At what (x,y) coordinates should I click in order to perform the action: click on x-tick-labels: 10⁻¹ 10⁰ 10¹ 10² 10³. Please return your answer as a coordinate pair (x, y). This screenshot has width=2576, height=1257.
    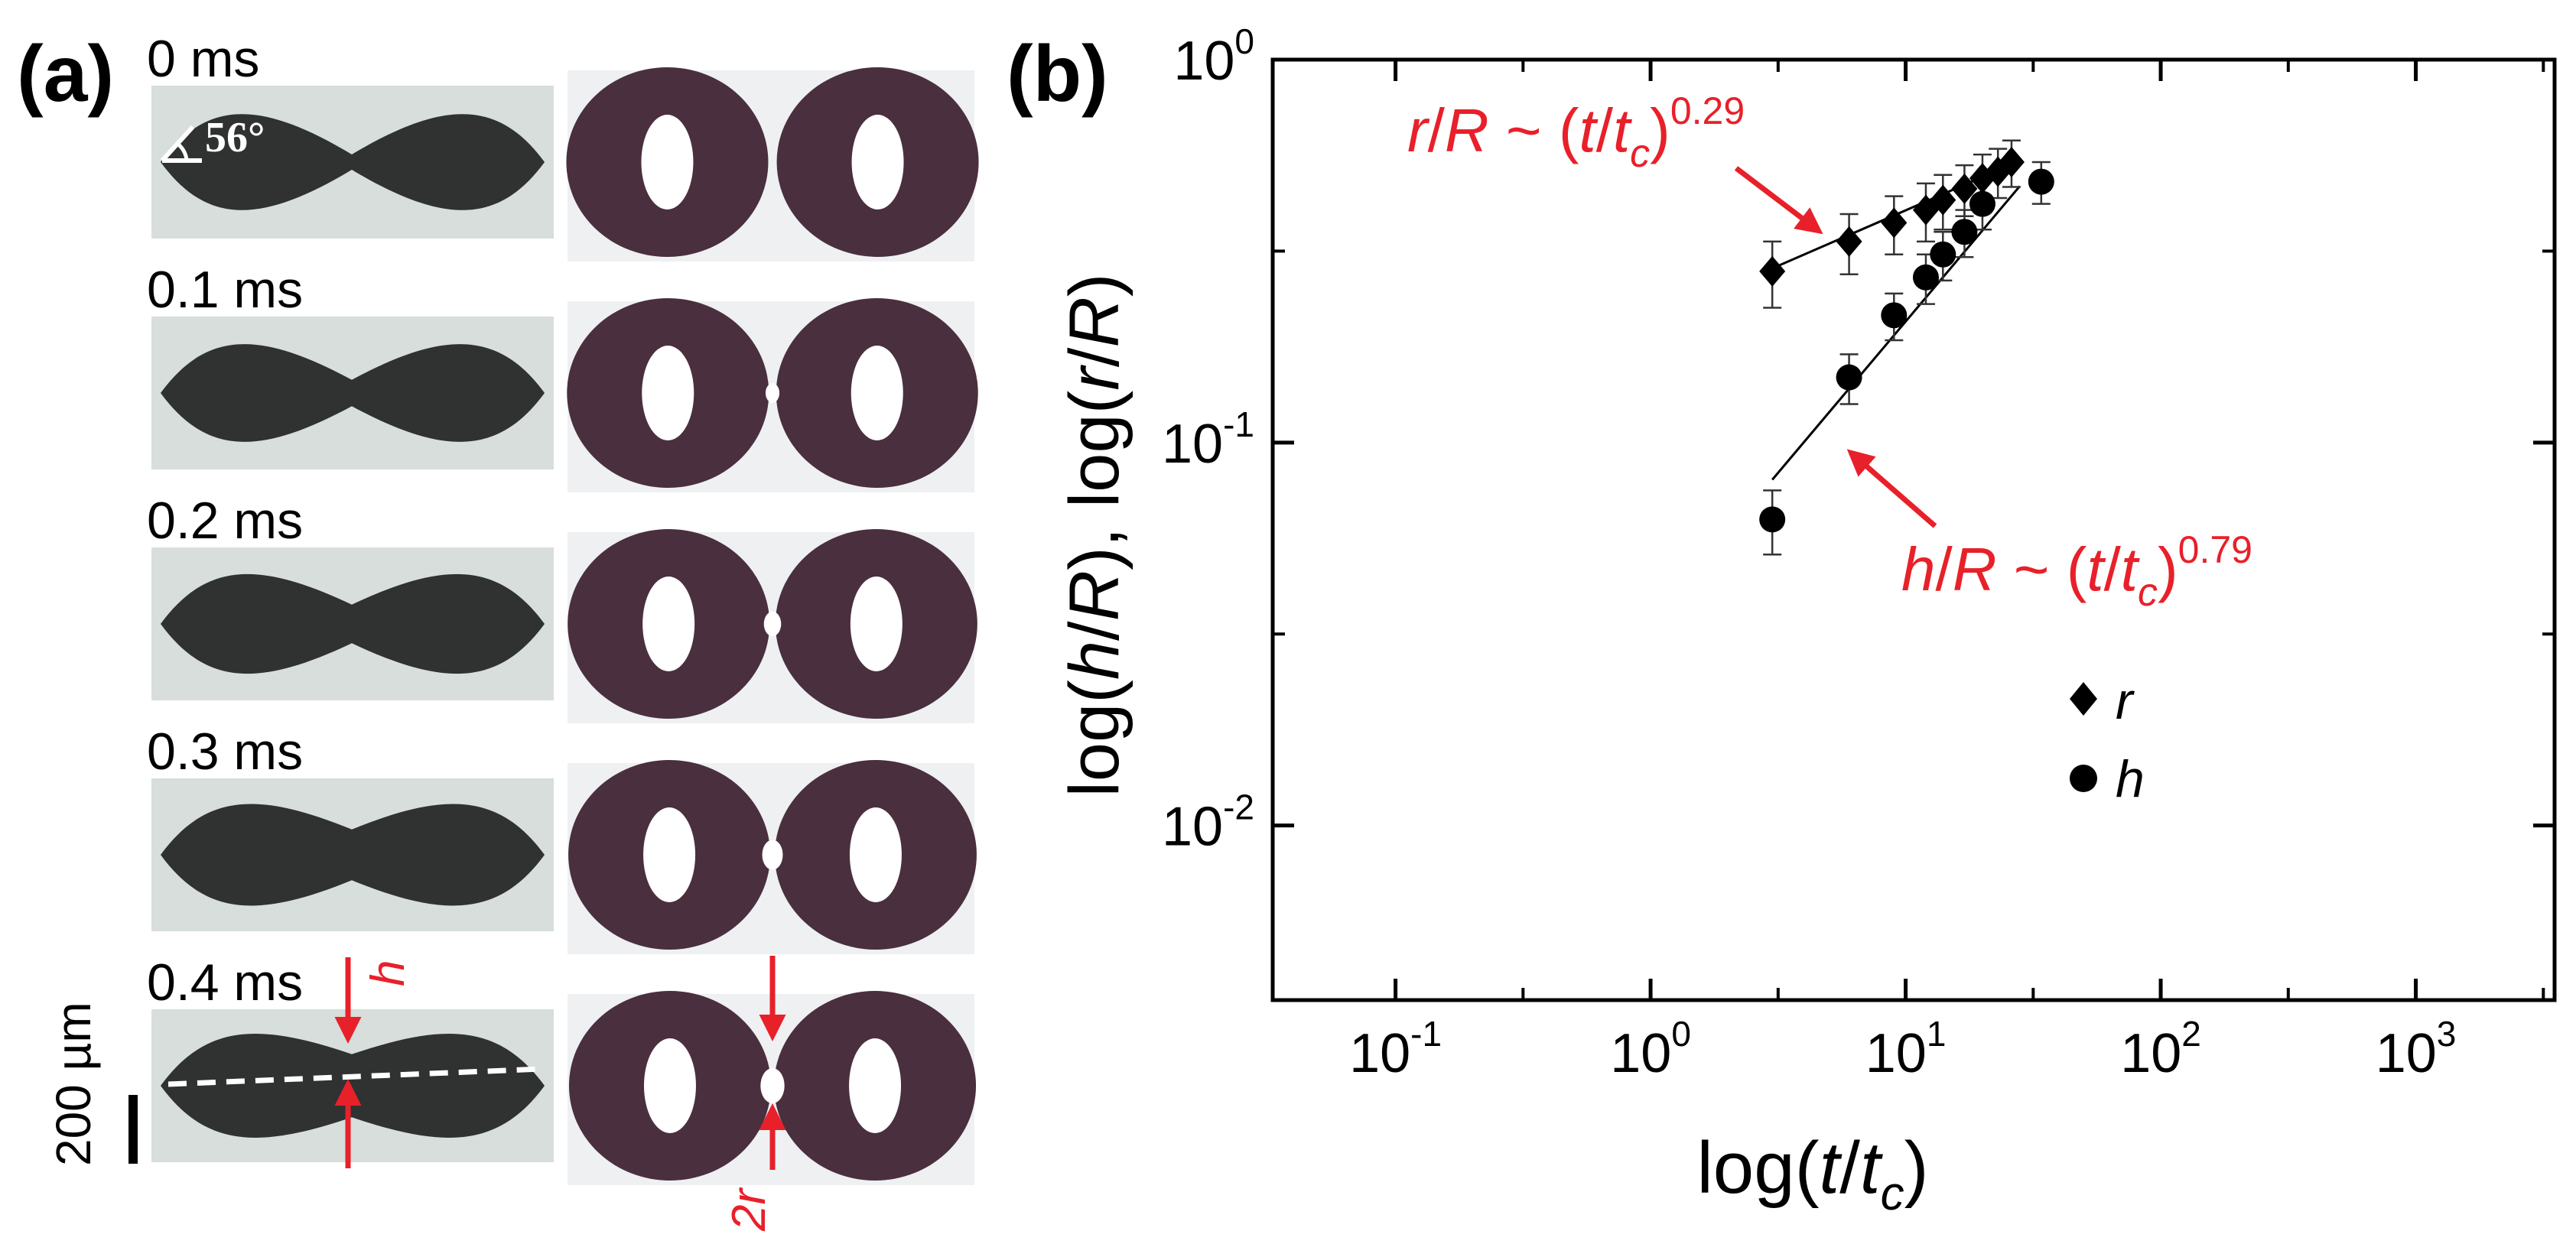
    Looking at the image, I should click on (1902, 1049).